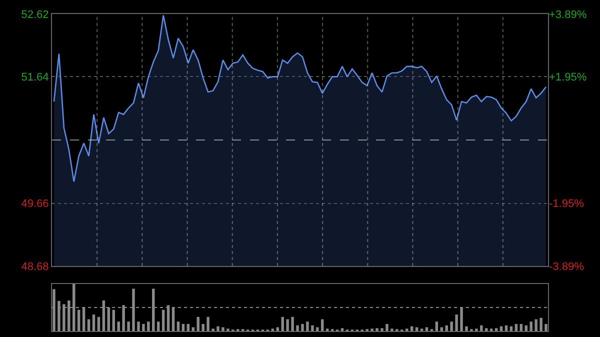  What do you see at coordinates (35, 14) in the screenshot?
I see `y-tick-label: 52.62` at bounding box center [35, 14].